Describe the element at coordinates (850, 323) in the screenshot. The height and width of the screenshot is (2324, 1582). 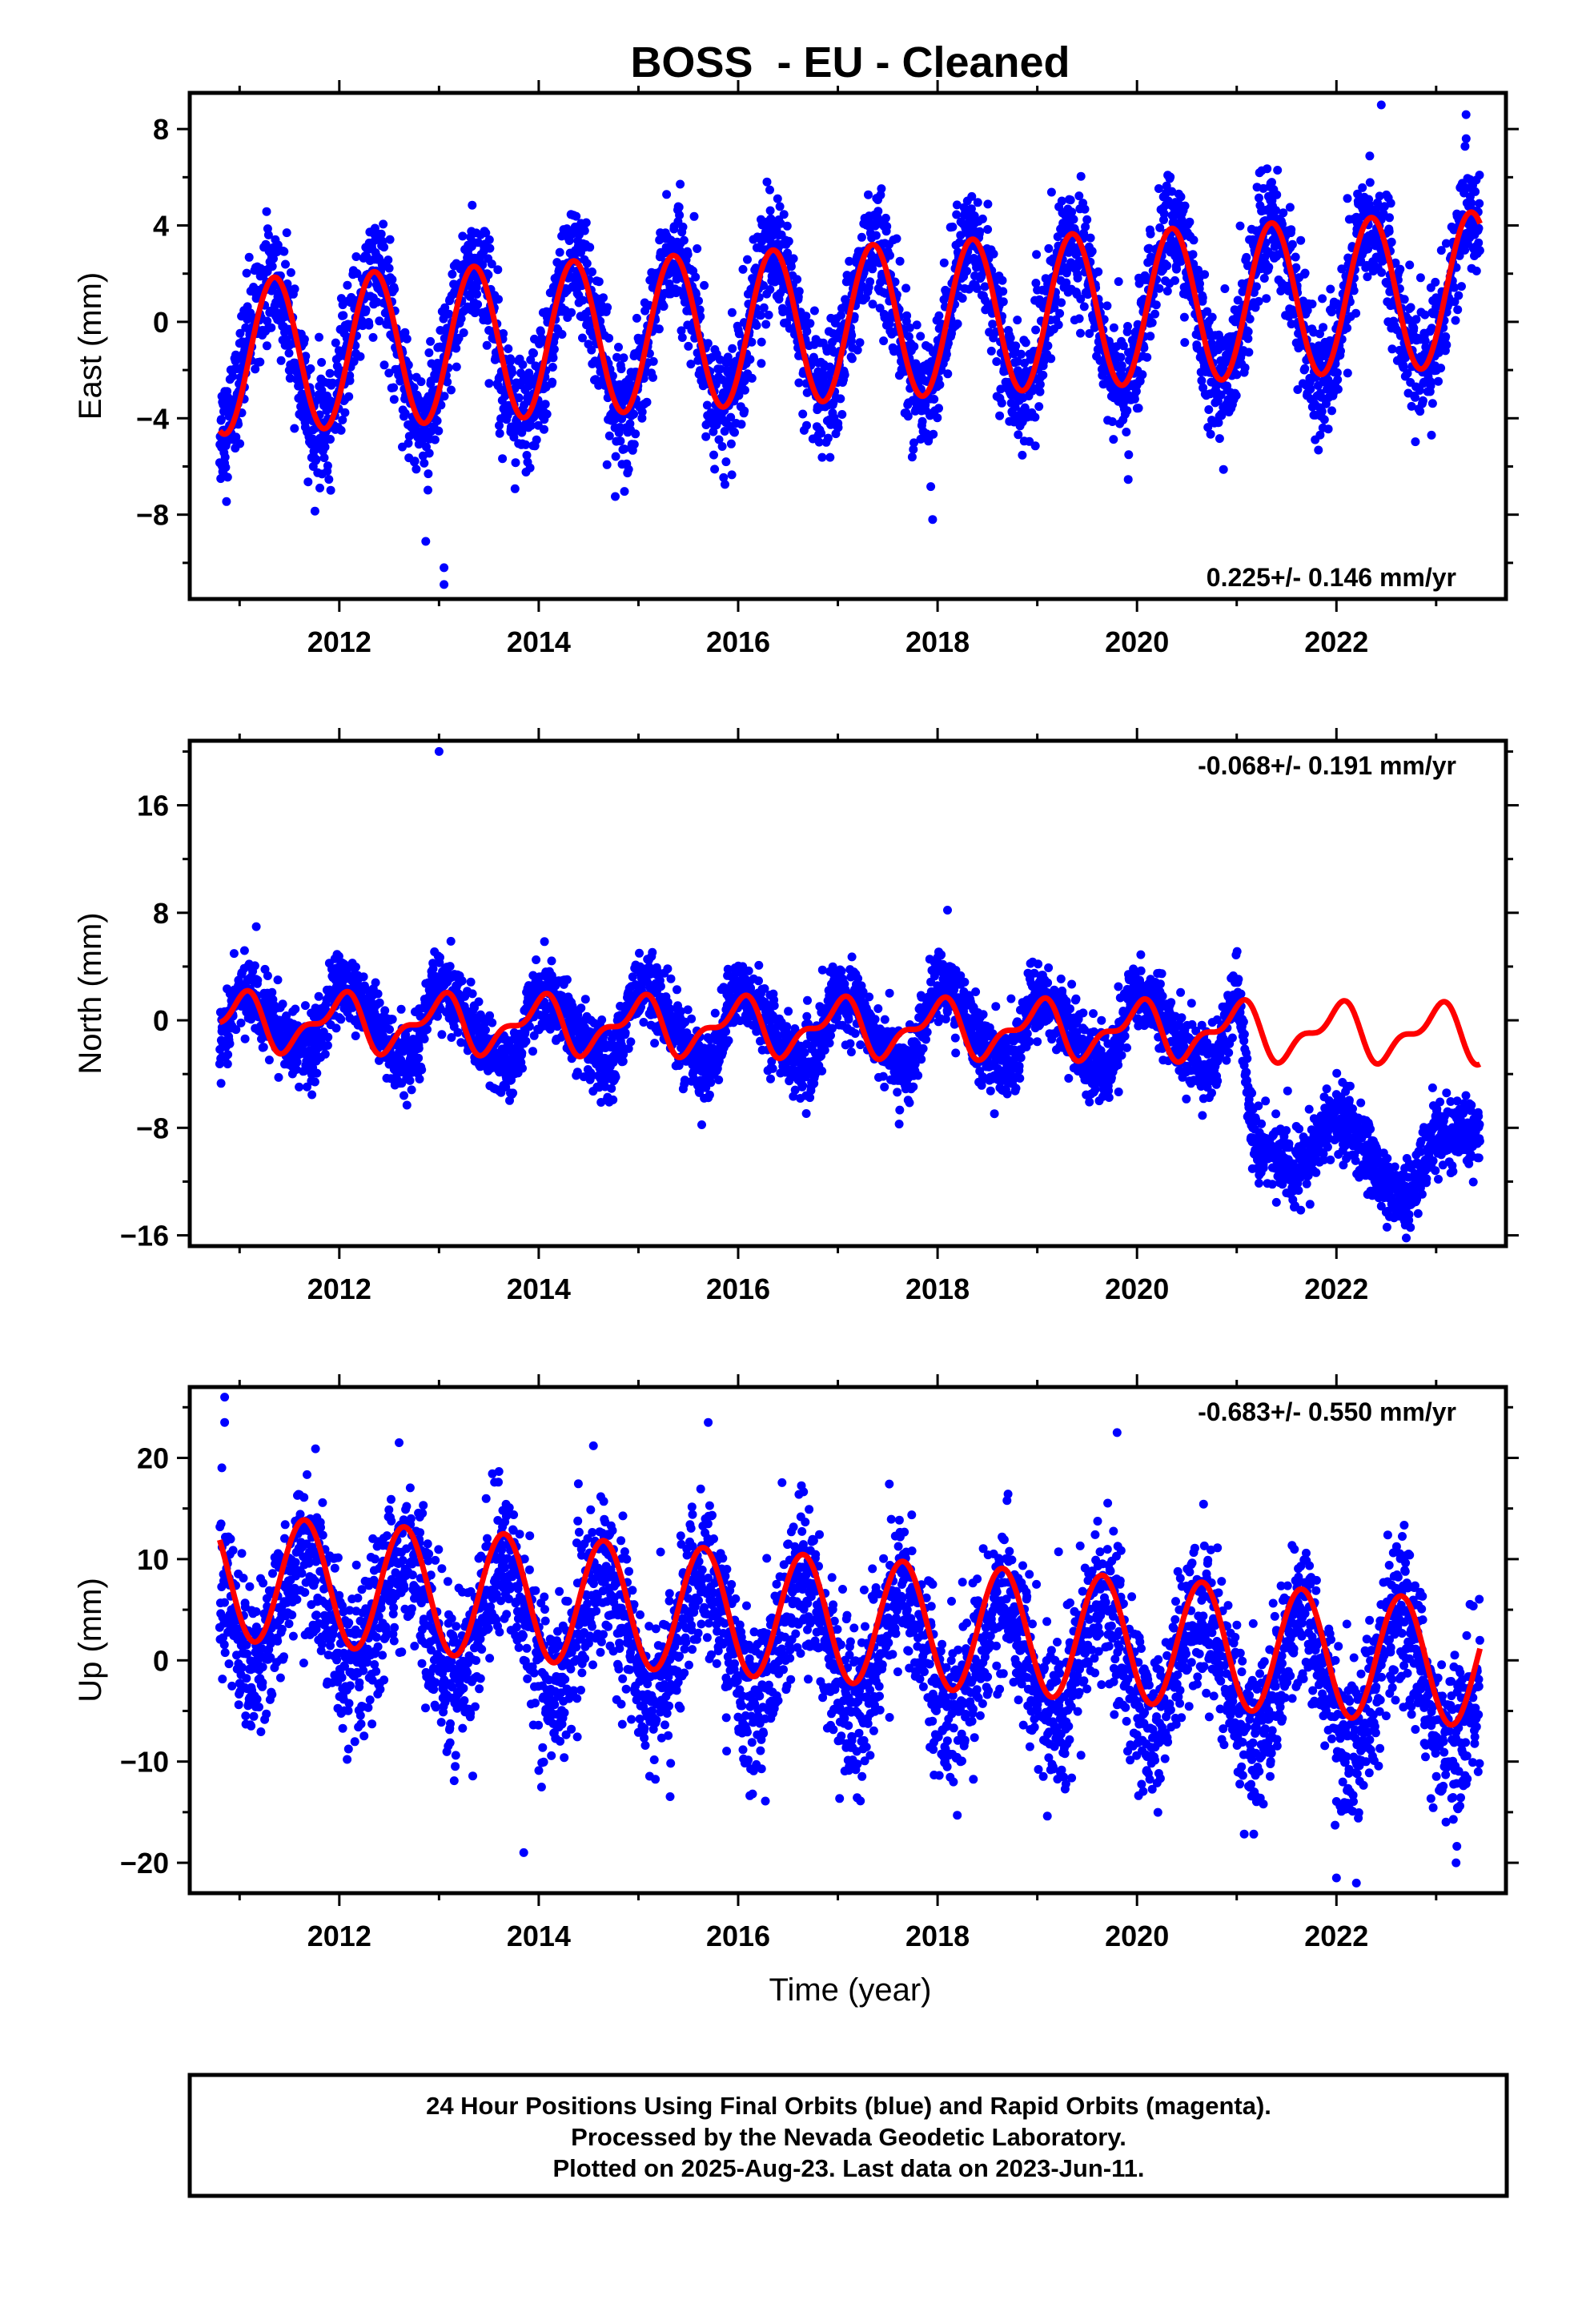
I see `model-curve` at that location.